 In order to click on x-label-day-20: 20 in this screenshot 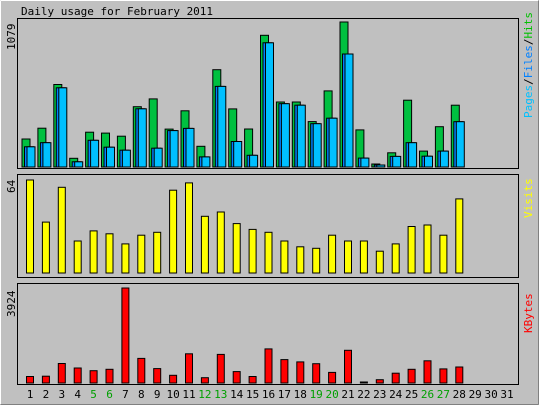, I will do `click(331, 394)`.